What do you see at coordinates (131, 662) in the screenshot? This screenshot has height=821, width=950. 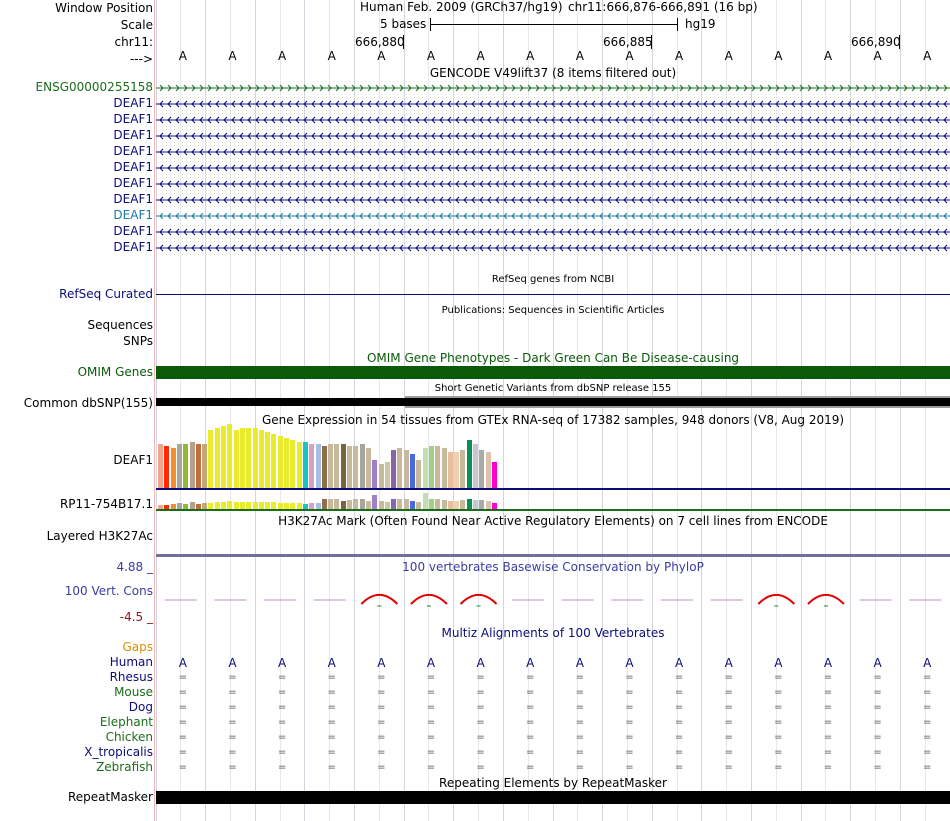 I see `multiz-species-label: Human` at bounding box center [131, 662].